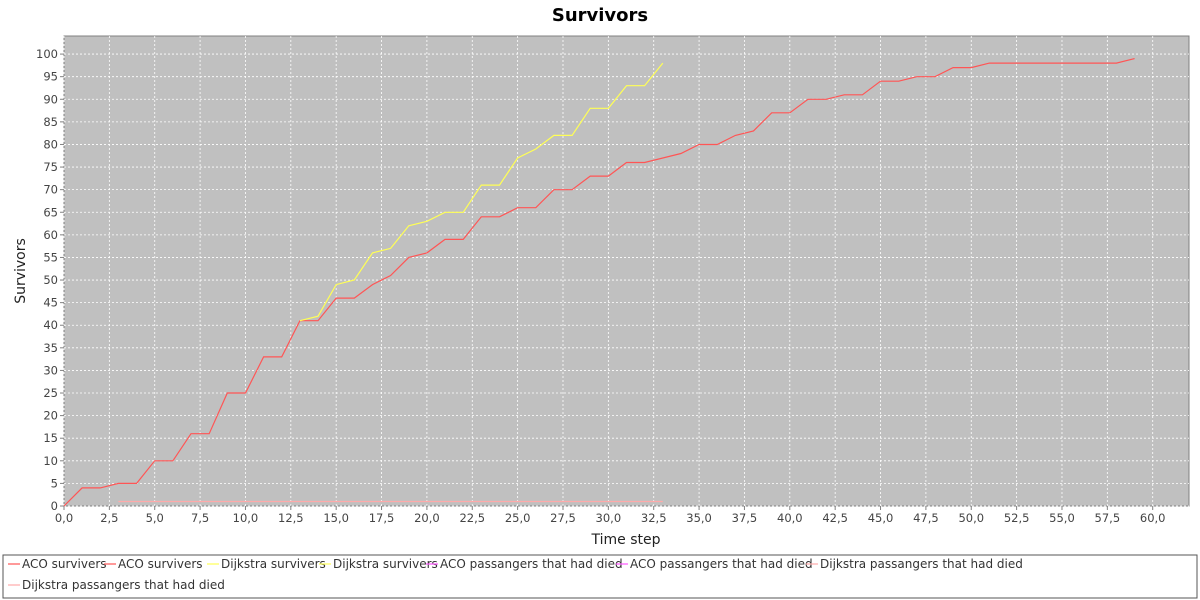  What do you see at coordinates (609, 518) in the screenshot?
I see `x-tick-label: 30,0` at bounding box center [609, 518].